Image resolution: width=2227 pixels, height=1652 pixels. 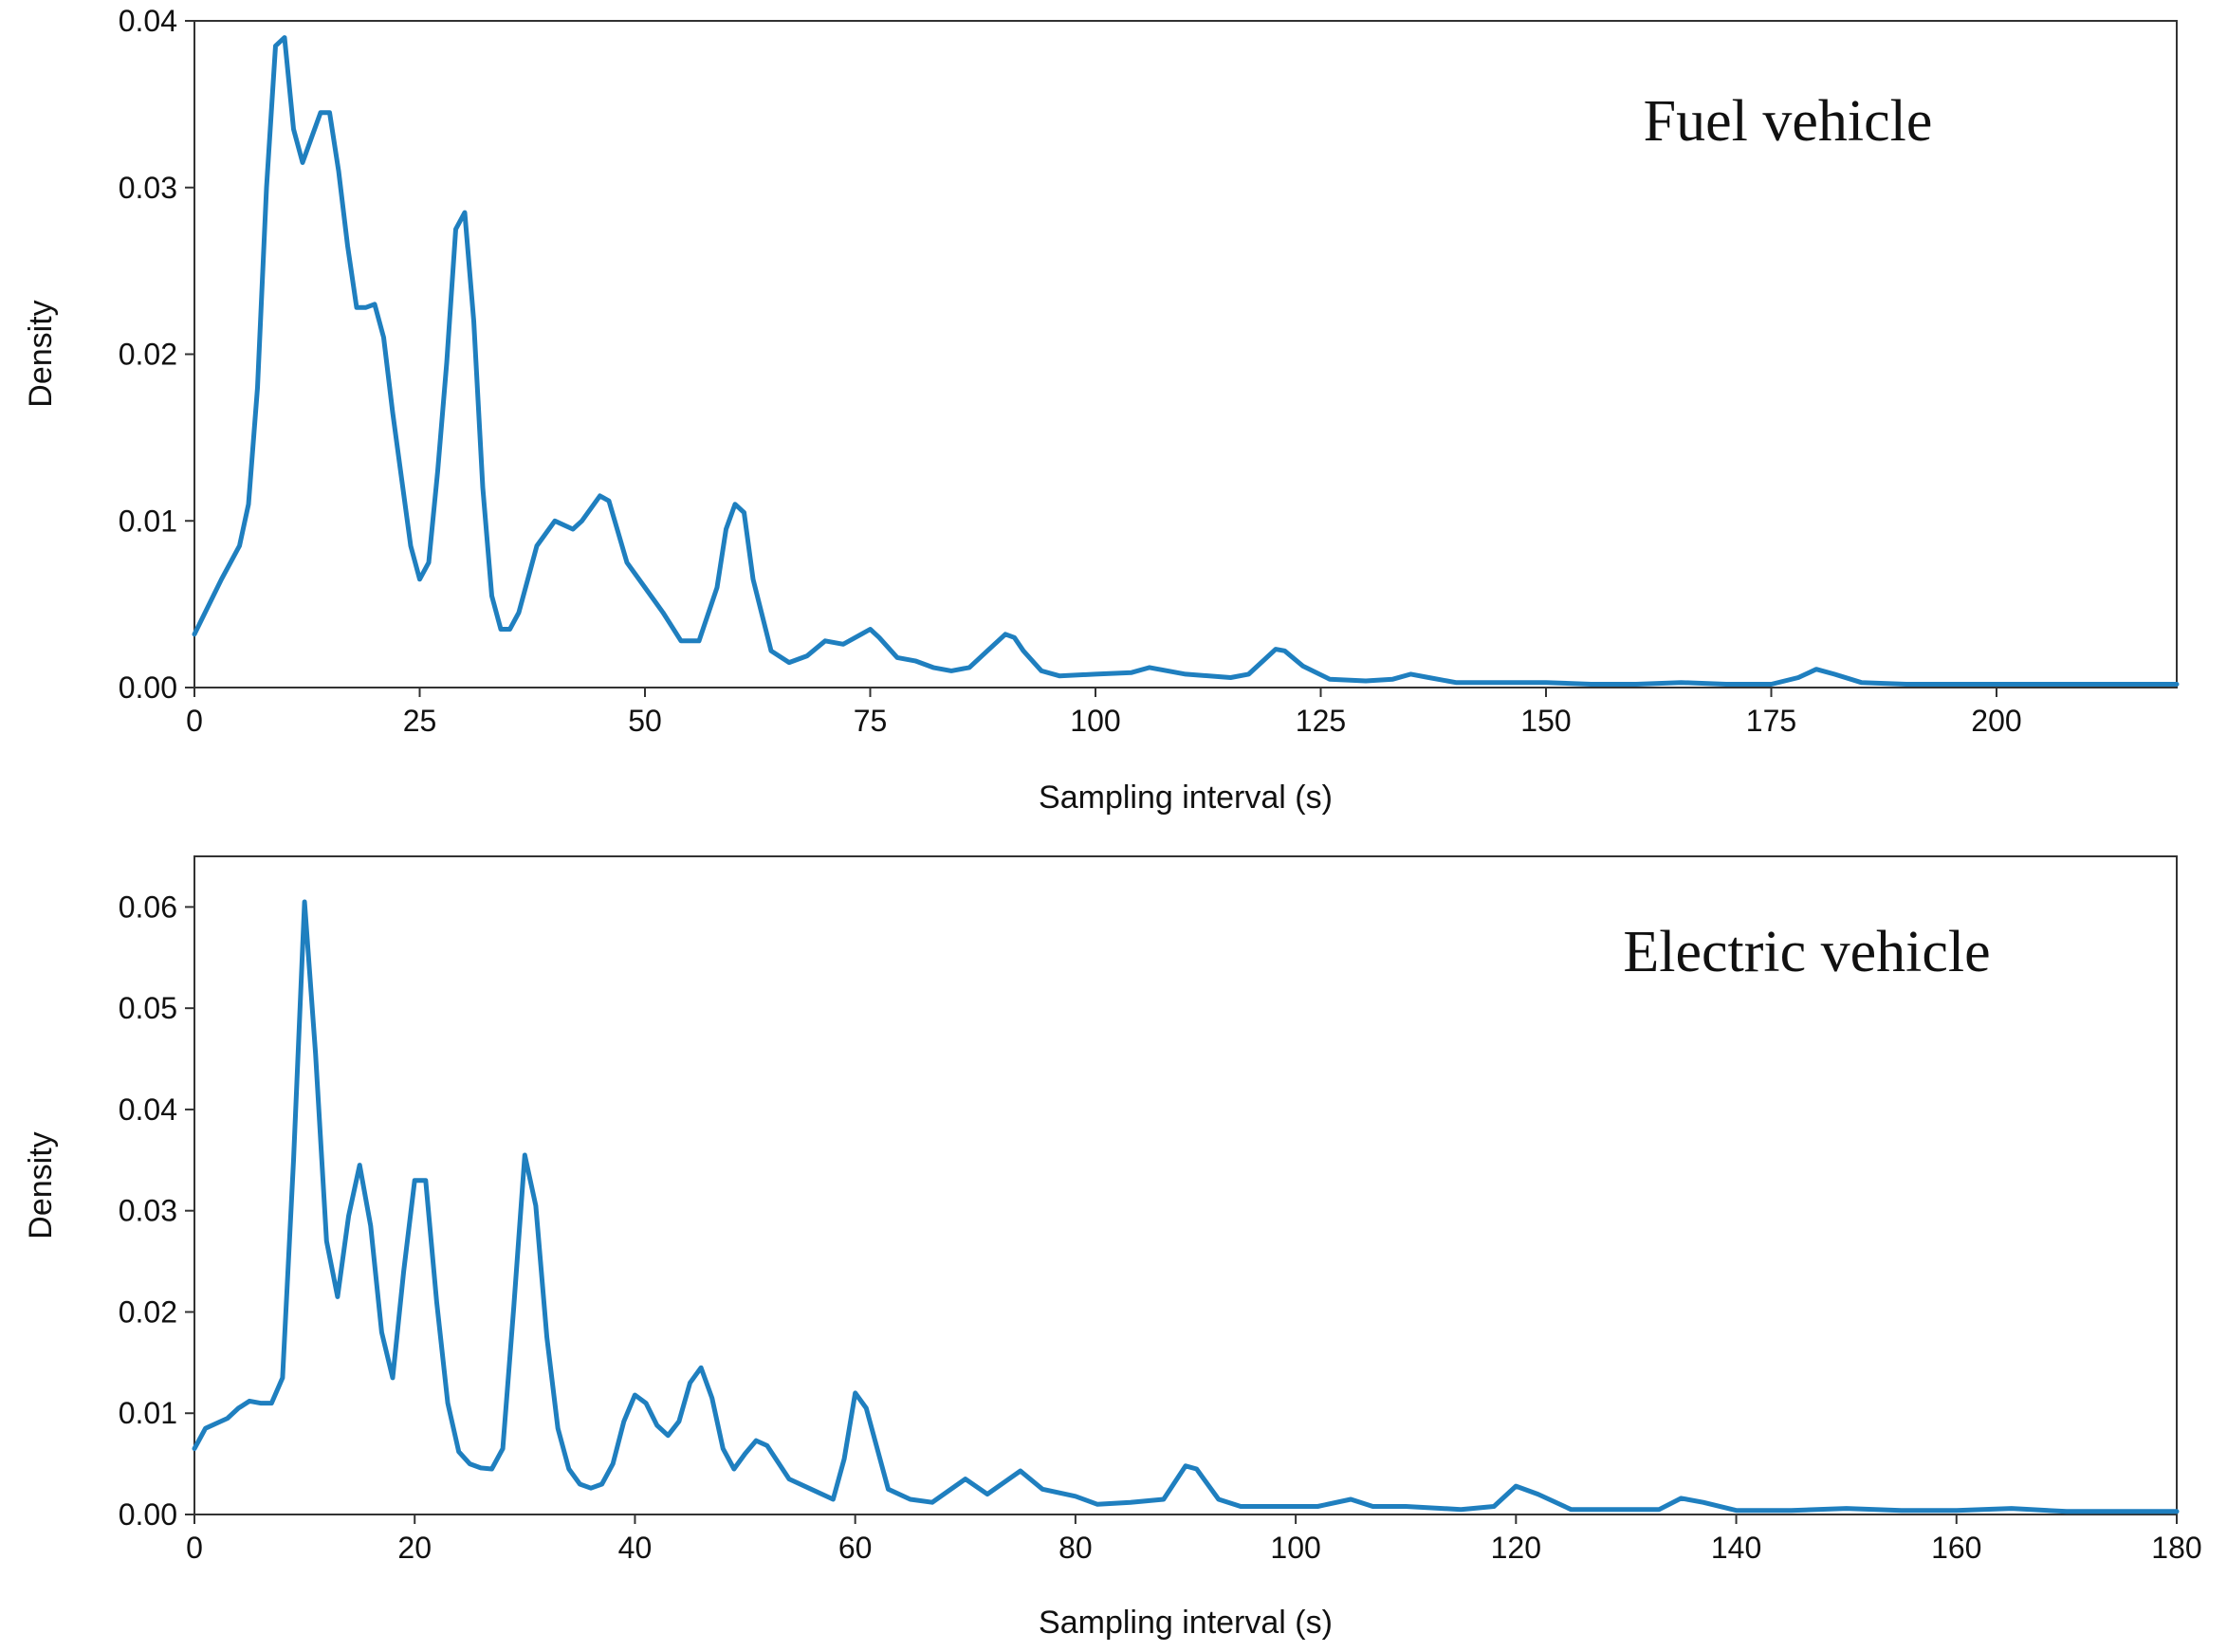 What do you see at coordinates (148, 1514) in the screenshot?
I see `electric-y-tick-label: 0.00` at bounding box center [148, 1514].